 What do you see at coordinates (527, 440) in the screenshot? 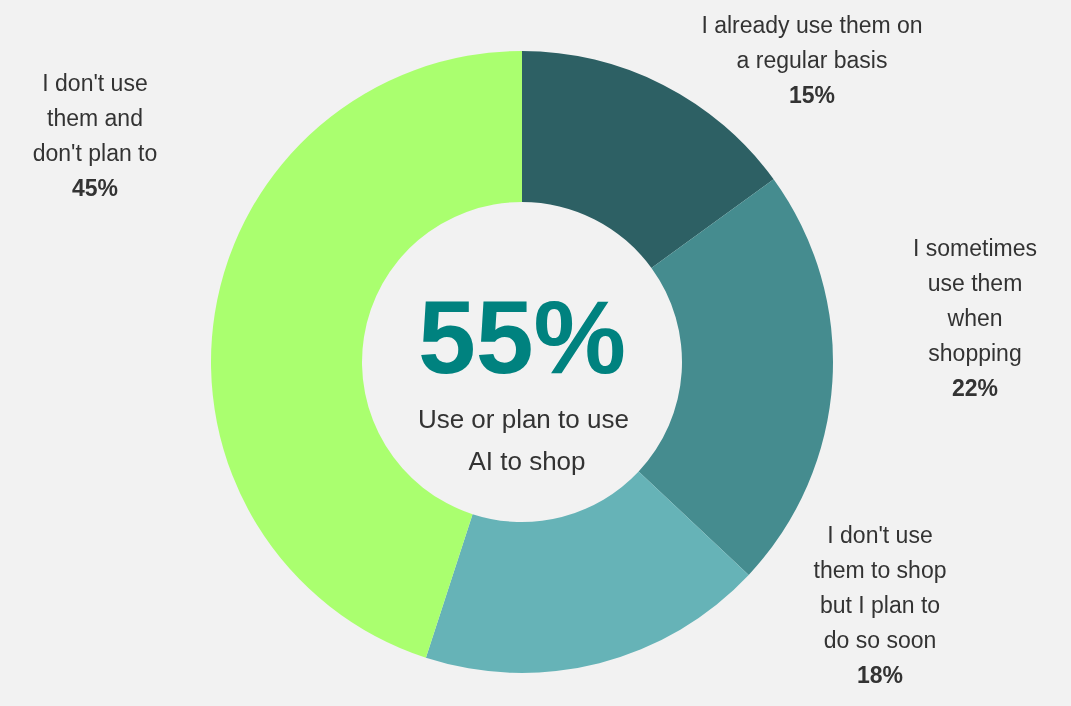
I see `text: Use or plan to use AI to shop` at bounding box center [527, 440].